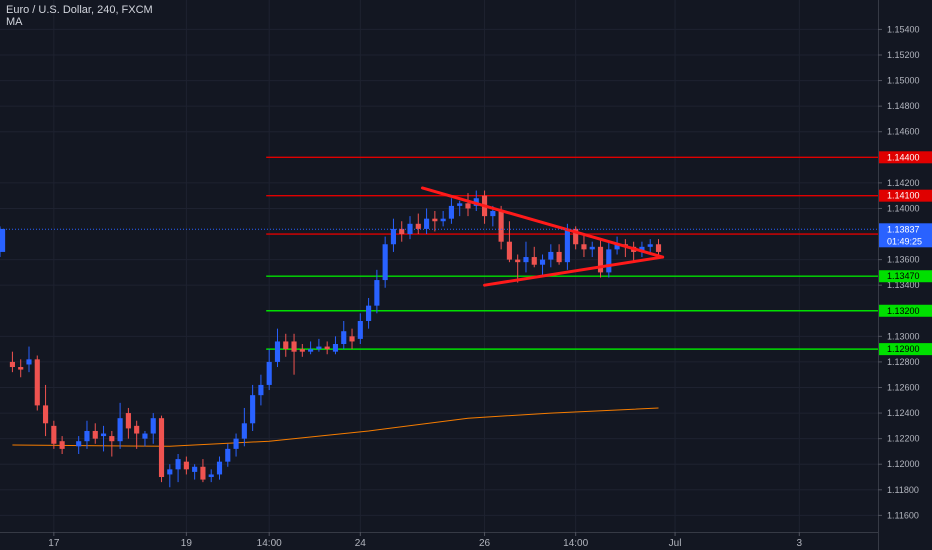  What do you see at coordinates (187, 543) in the screenshot?
I see `time-tick-label: 19` at bounding box center [187, 543].